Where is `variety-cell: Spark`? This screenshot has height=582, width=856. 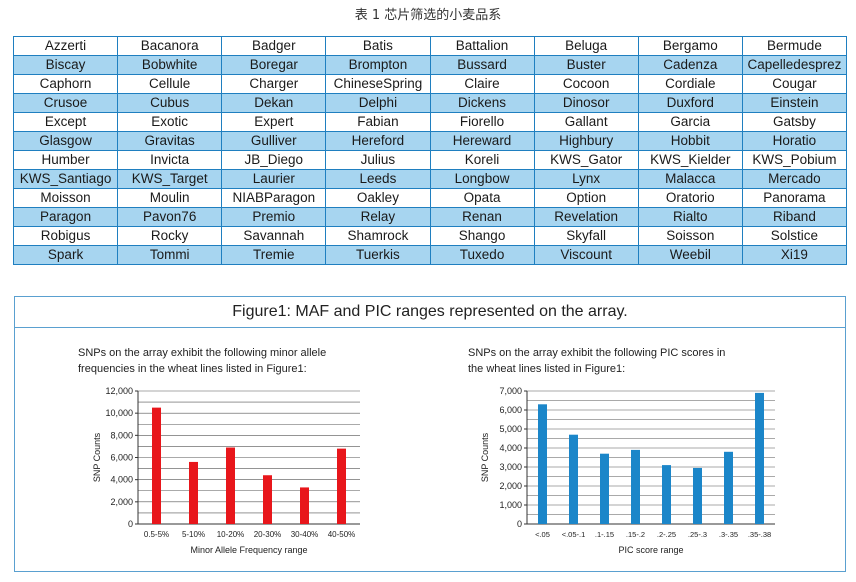 variety-cell: Spark is located at coordinates (65, 255).